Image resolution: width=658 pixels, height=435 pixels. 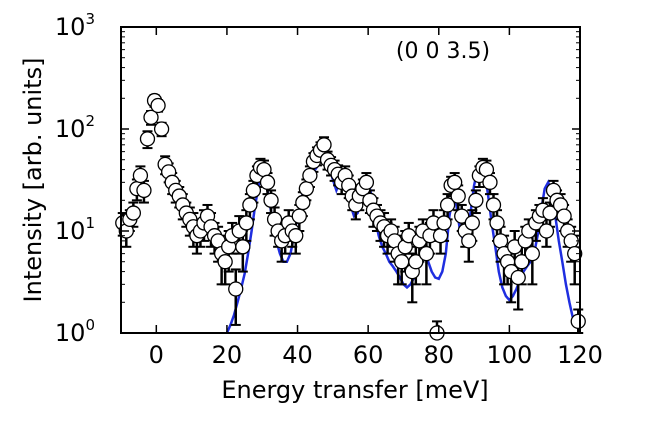 I want to click on x-tick-label: 20, so click(x=227, y=355).